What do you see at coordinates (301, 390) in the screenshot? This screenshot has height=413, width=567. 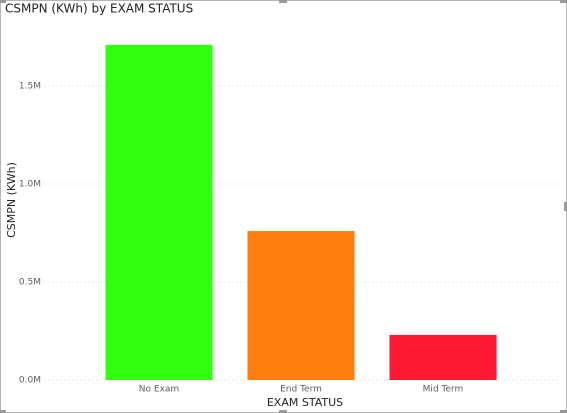 I see `x-tick-label: End Term` at bounding box center [301, 390].